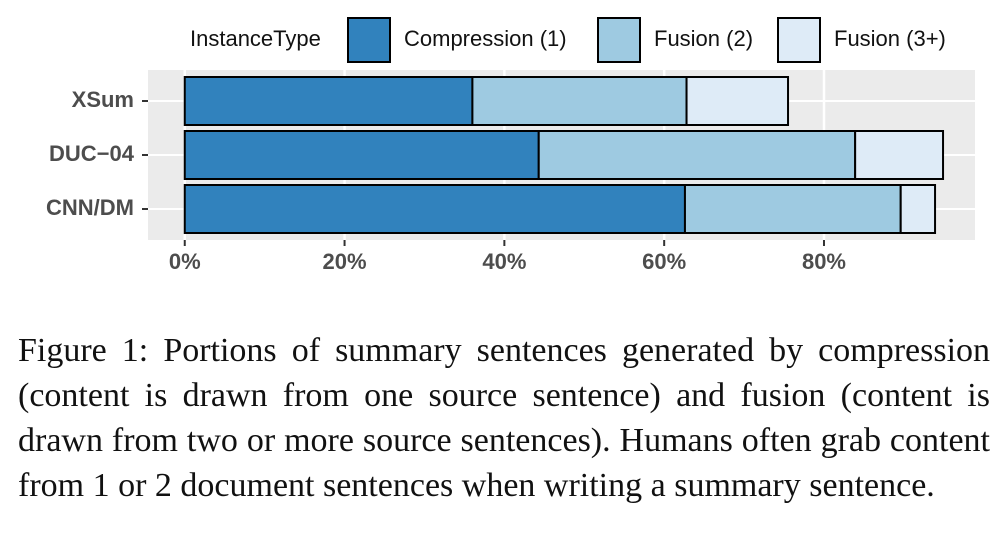 The height and width of the screenshot is (560, 1008). I want to click on x-tick-label: 40%, so click(504, 261).